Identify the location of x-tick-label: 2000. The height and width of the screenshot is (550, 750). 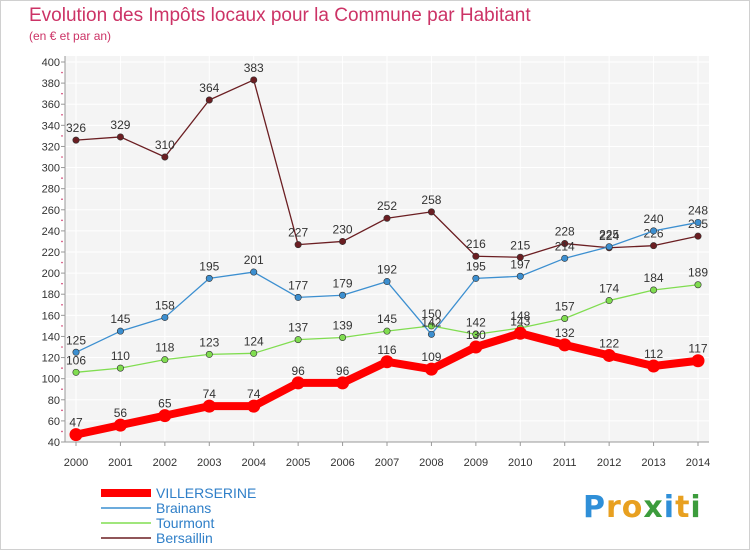
(76, 463).